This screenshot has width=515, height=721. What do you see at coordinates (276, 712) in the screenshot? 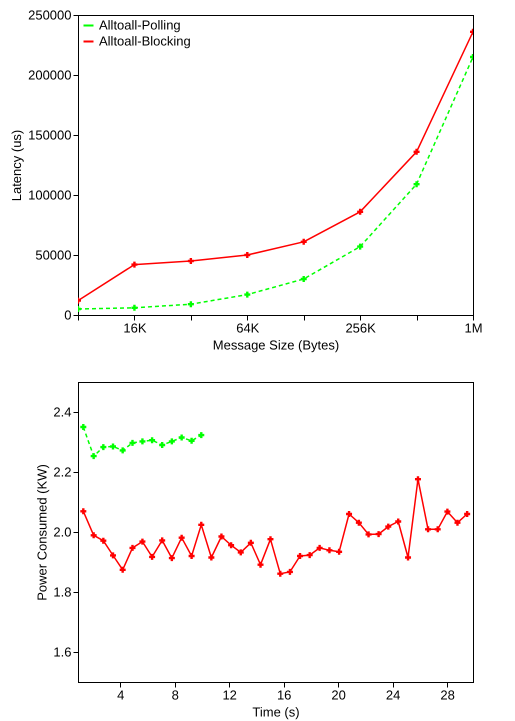
I see `x-axis-title: Time (s)` at bounding box center [276, 712].